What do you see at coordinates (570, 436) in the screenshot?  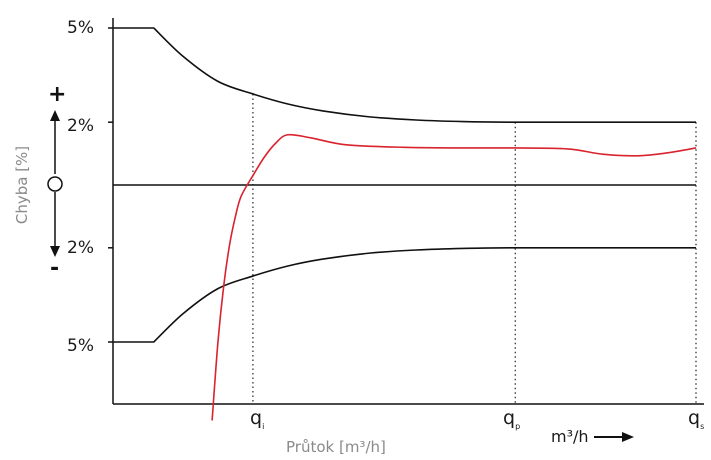 I see `x-unit-label: m³/h` at bounding box center [570, 436].